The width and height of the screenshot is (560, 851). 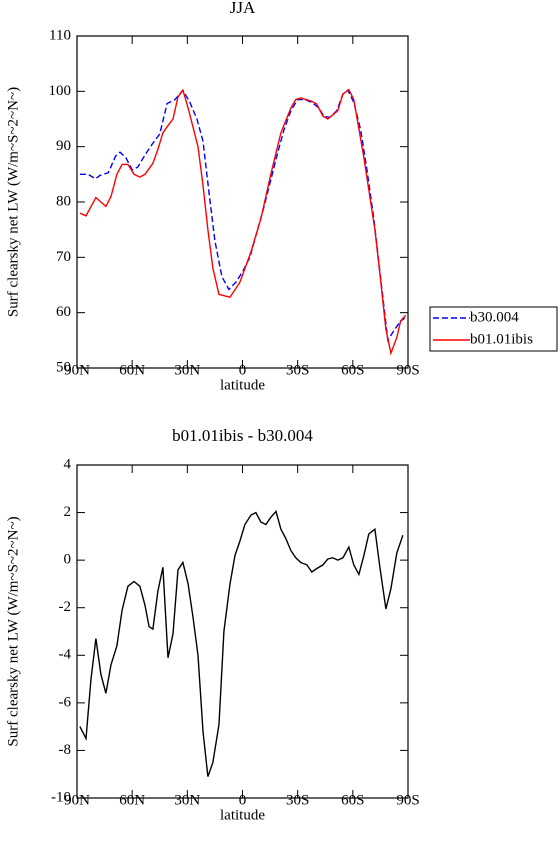 I want to click on y-tick-label: 90, so click(x=63, y=146).